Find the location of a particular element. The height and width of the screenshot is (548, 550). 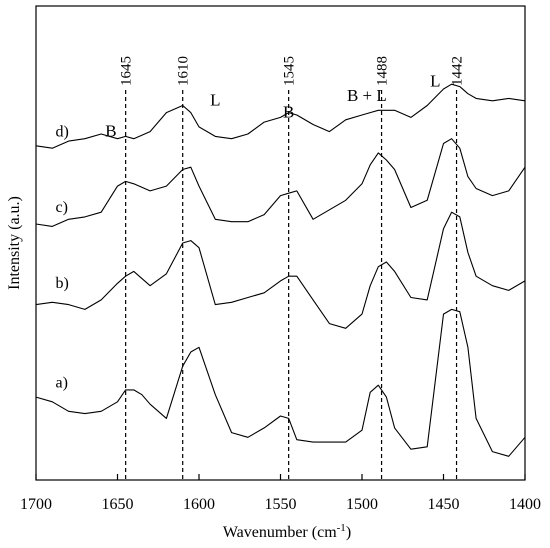

peak-label-1488: 1488 is located at coordinates (383, 71).